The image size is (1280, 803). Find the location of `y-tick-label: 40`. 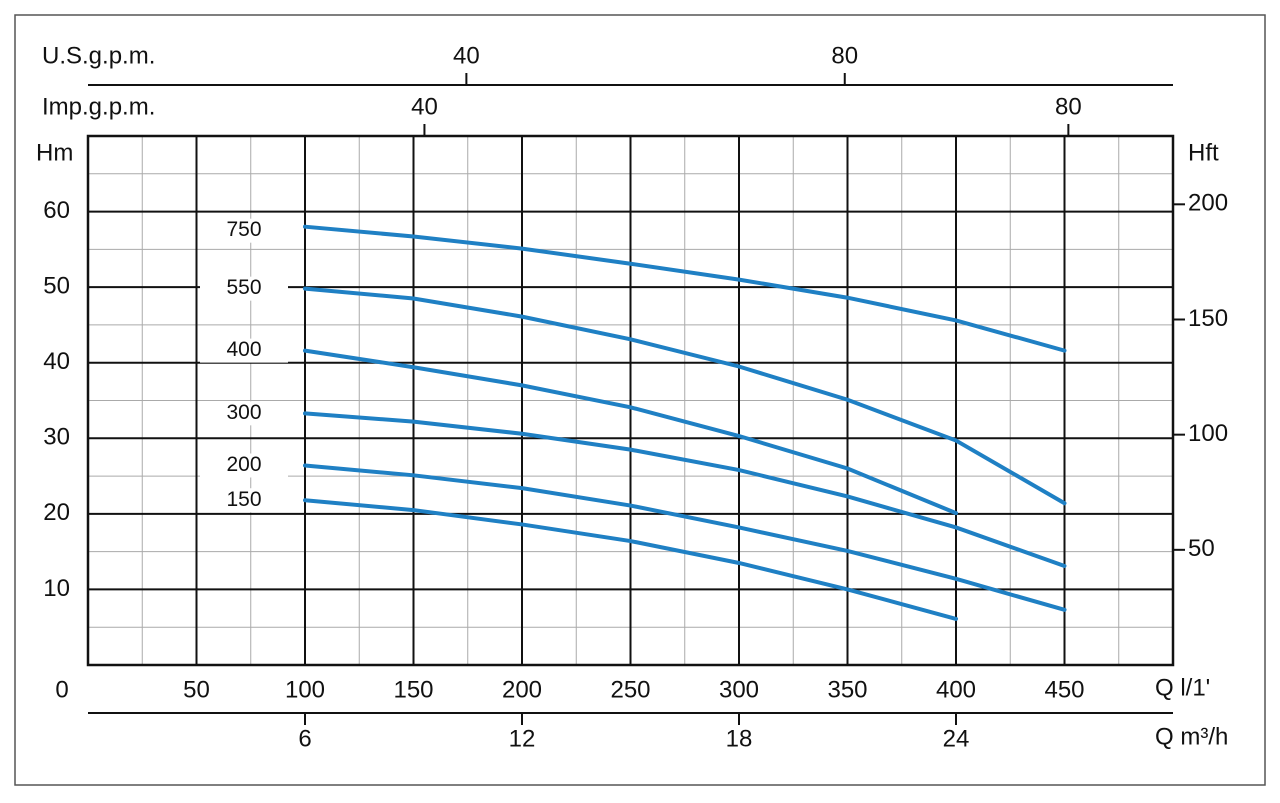

y-tick-label: 40 is located at coordinates (56, 361).